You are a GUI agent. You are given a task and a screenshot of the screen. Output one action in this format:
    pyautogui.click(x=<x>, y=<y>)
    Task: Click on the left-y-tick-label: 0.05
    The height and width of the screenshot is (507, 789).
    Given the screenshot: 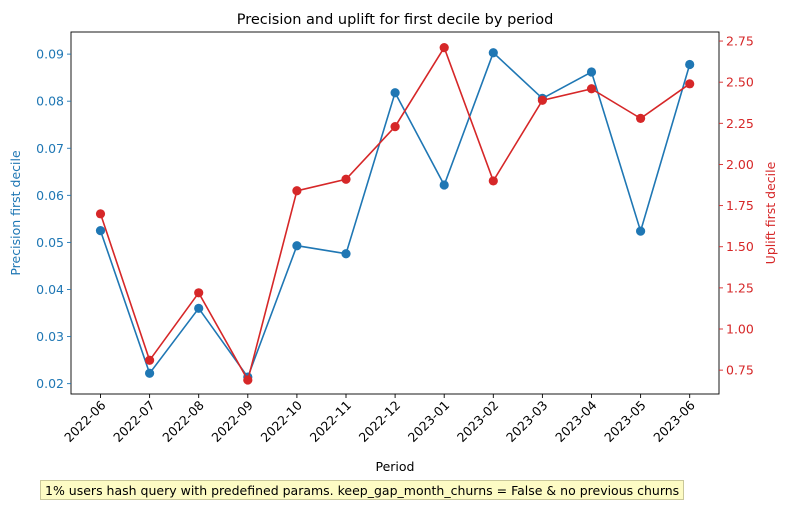 What is the action you would take?
    pyautogui.click(x=50, y=242)
    